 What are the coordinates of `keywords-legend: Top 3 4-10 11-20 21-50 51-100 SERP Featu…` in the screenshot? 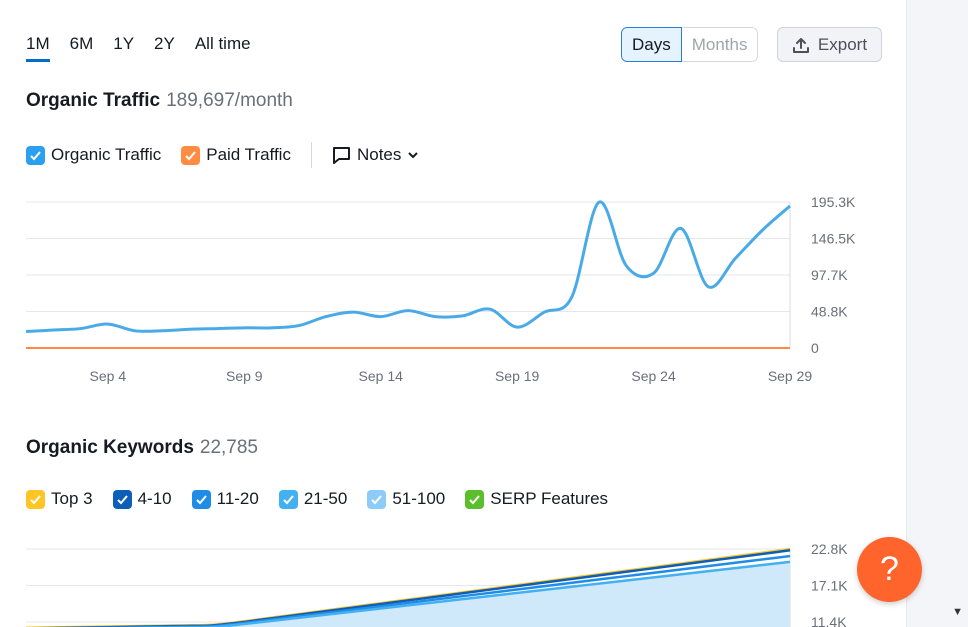 It's located at (327, 499).